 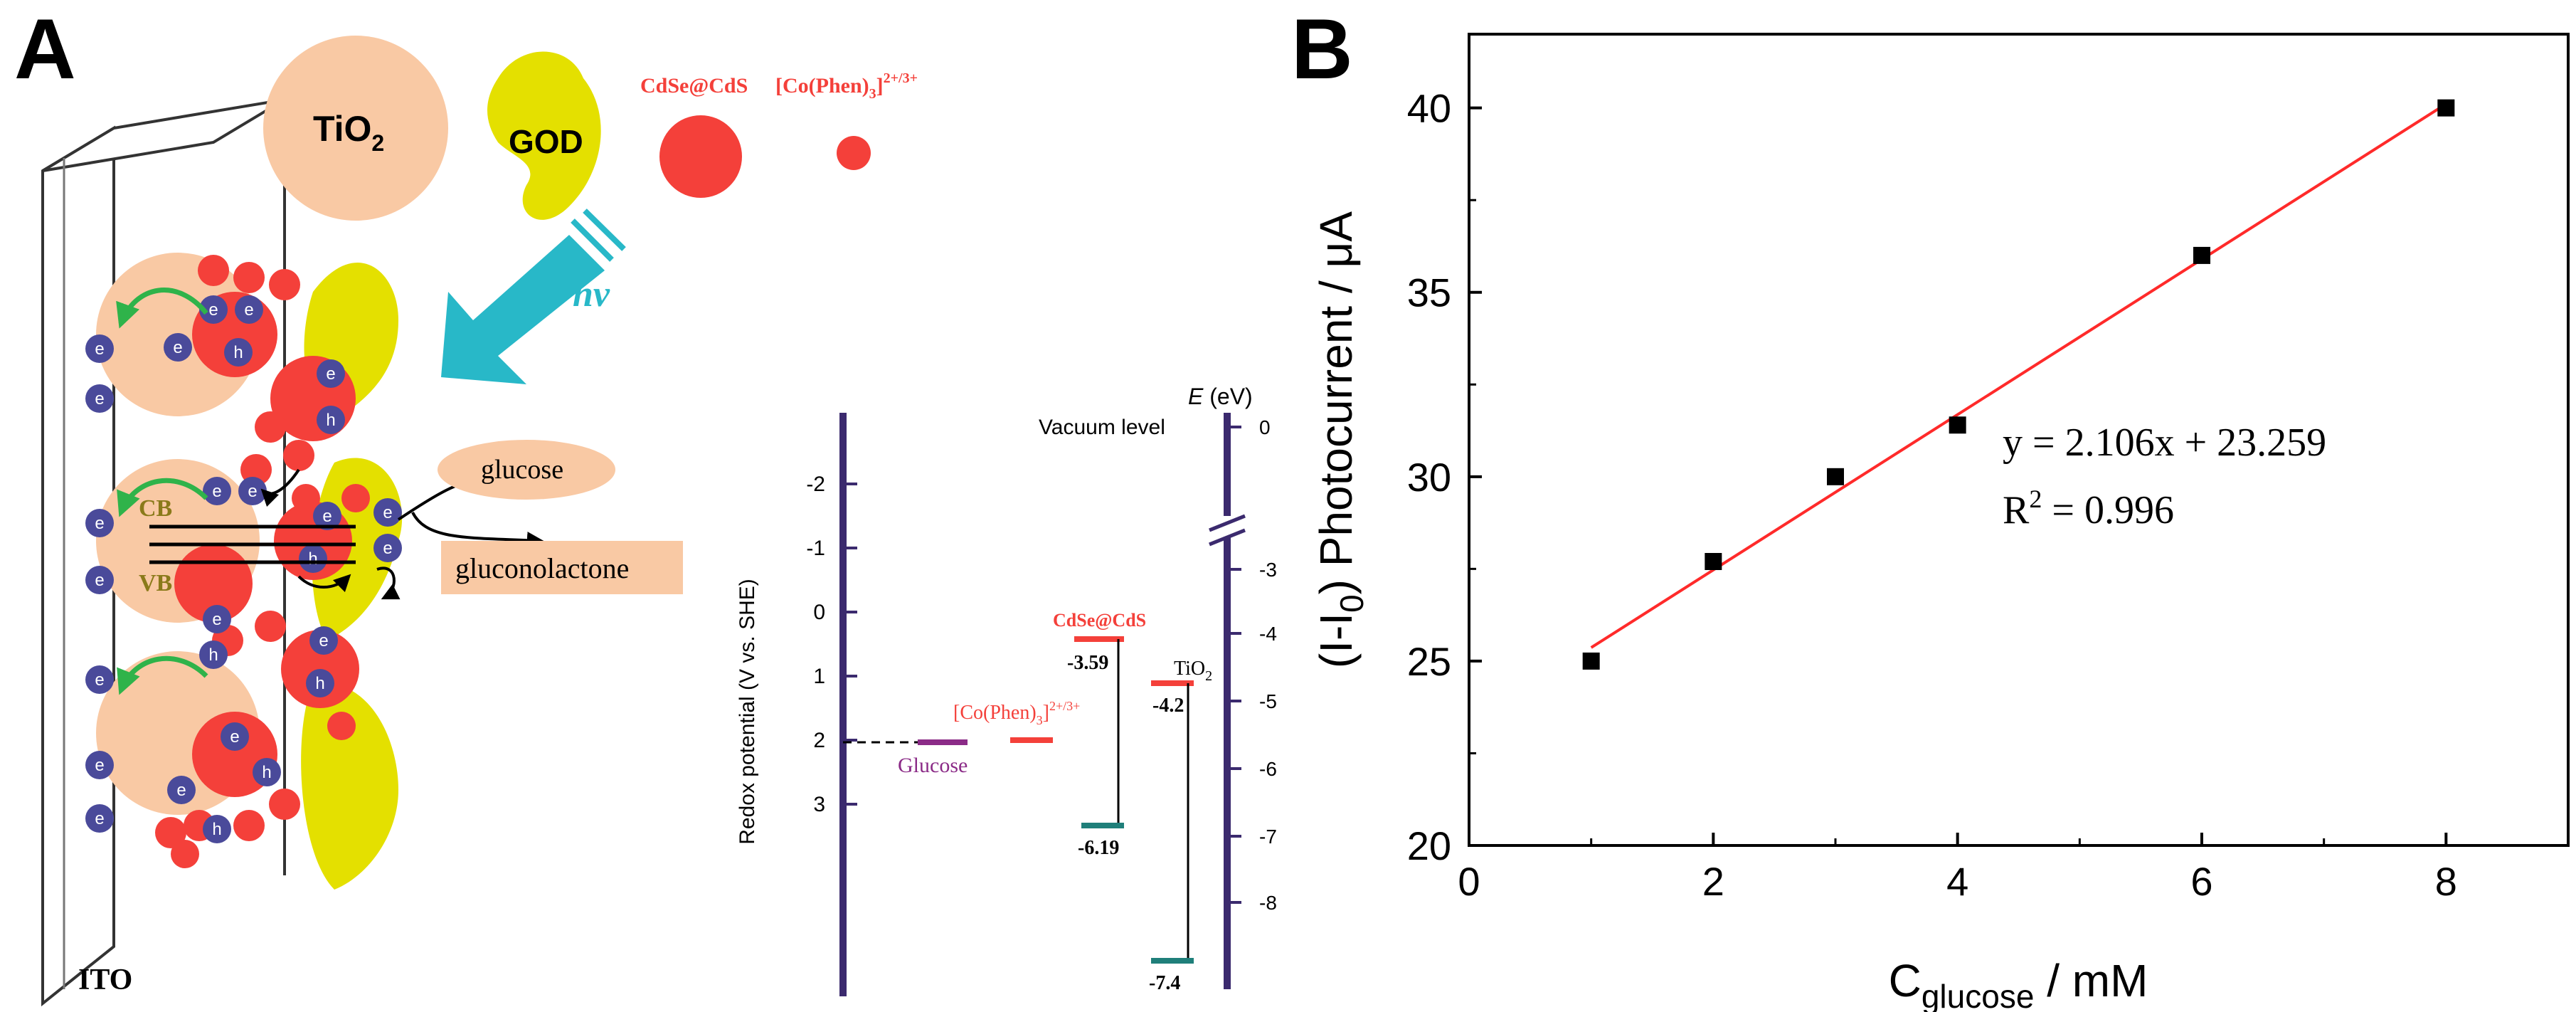 I want to click on legend-co-phen: [Co(Phen)3]2+/3+, so click(x=846, y=120).